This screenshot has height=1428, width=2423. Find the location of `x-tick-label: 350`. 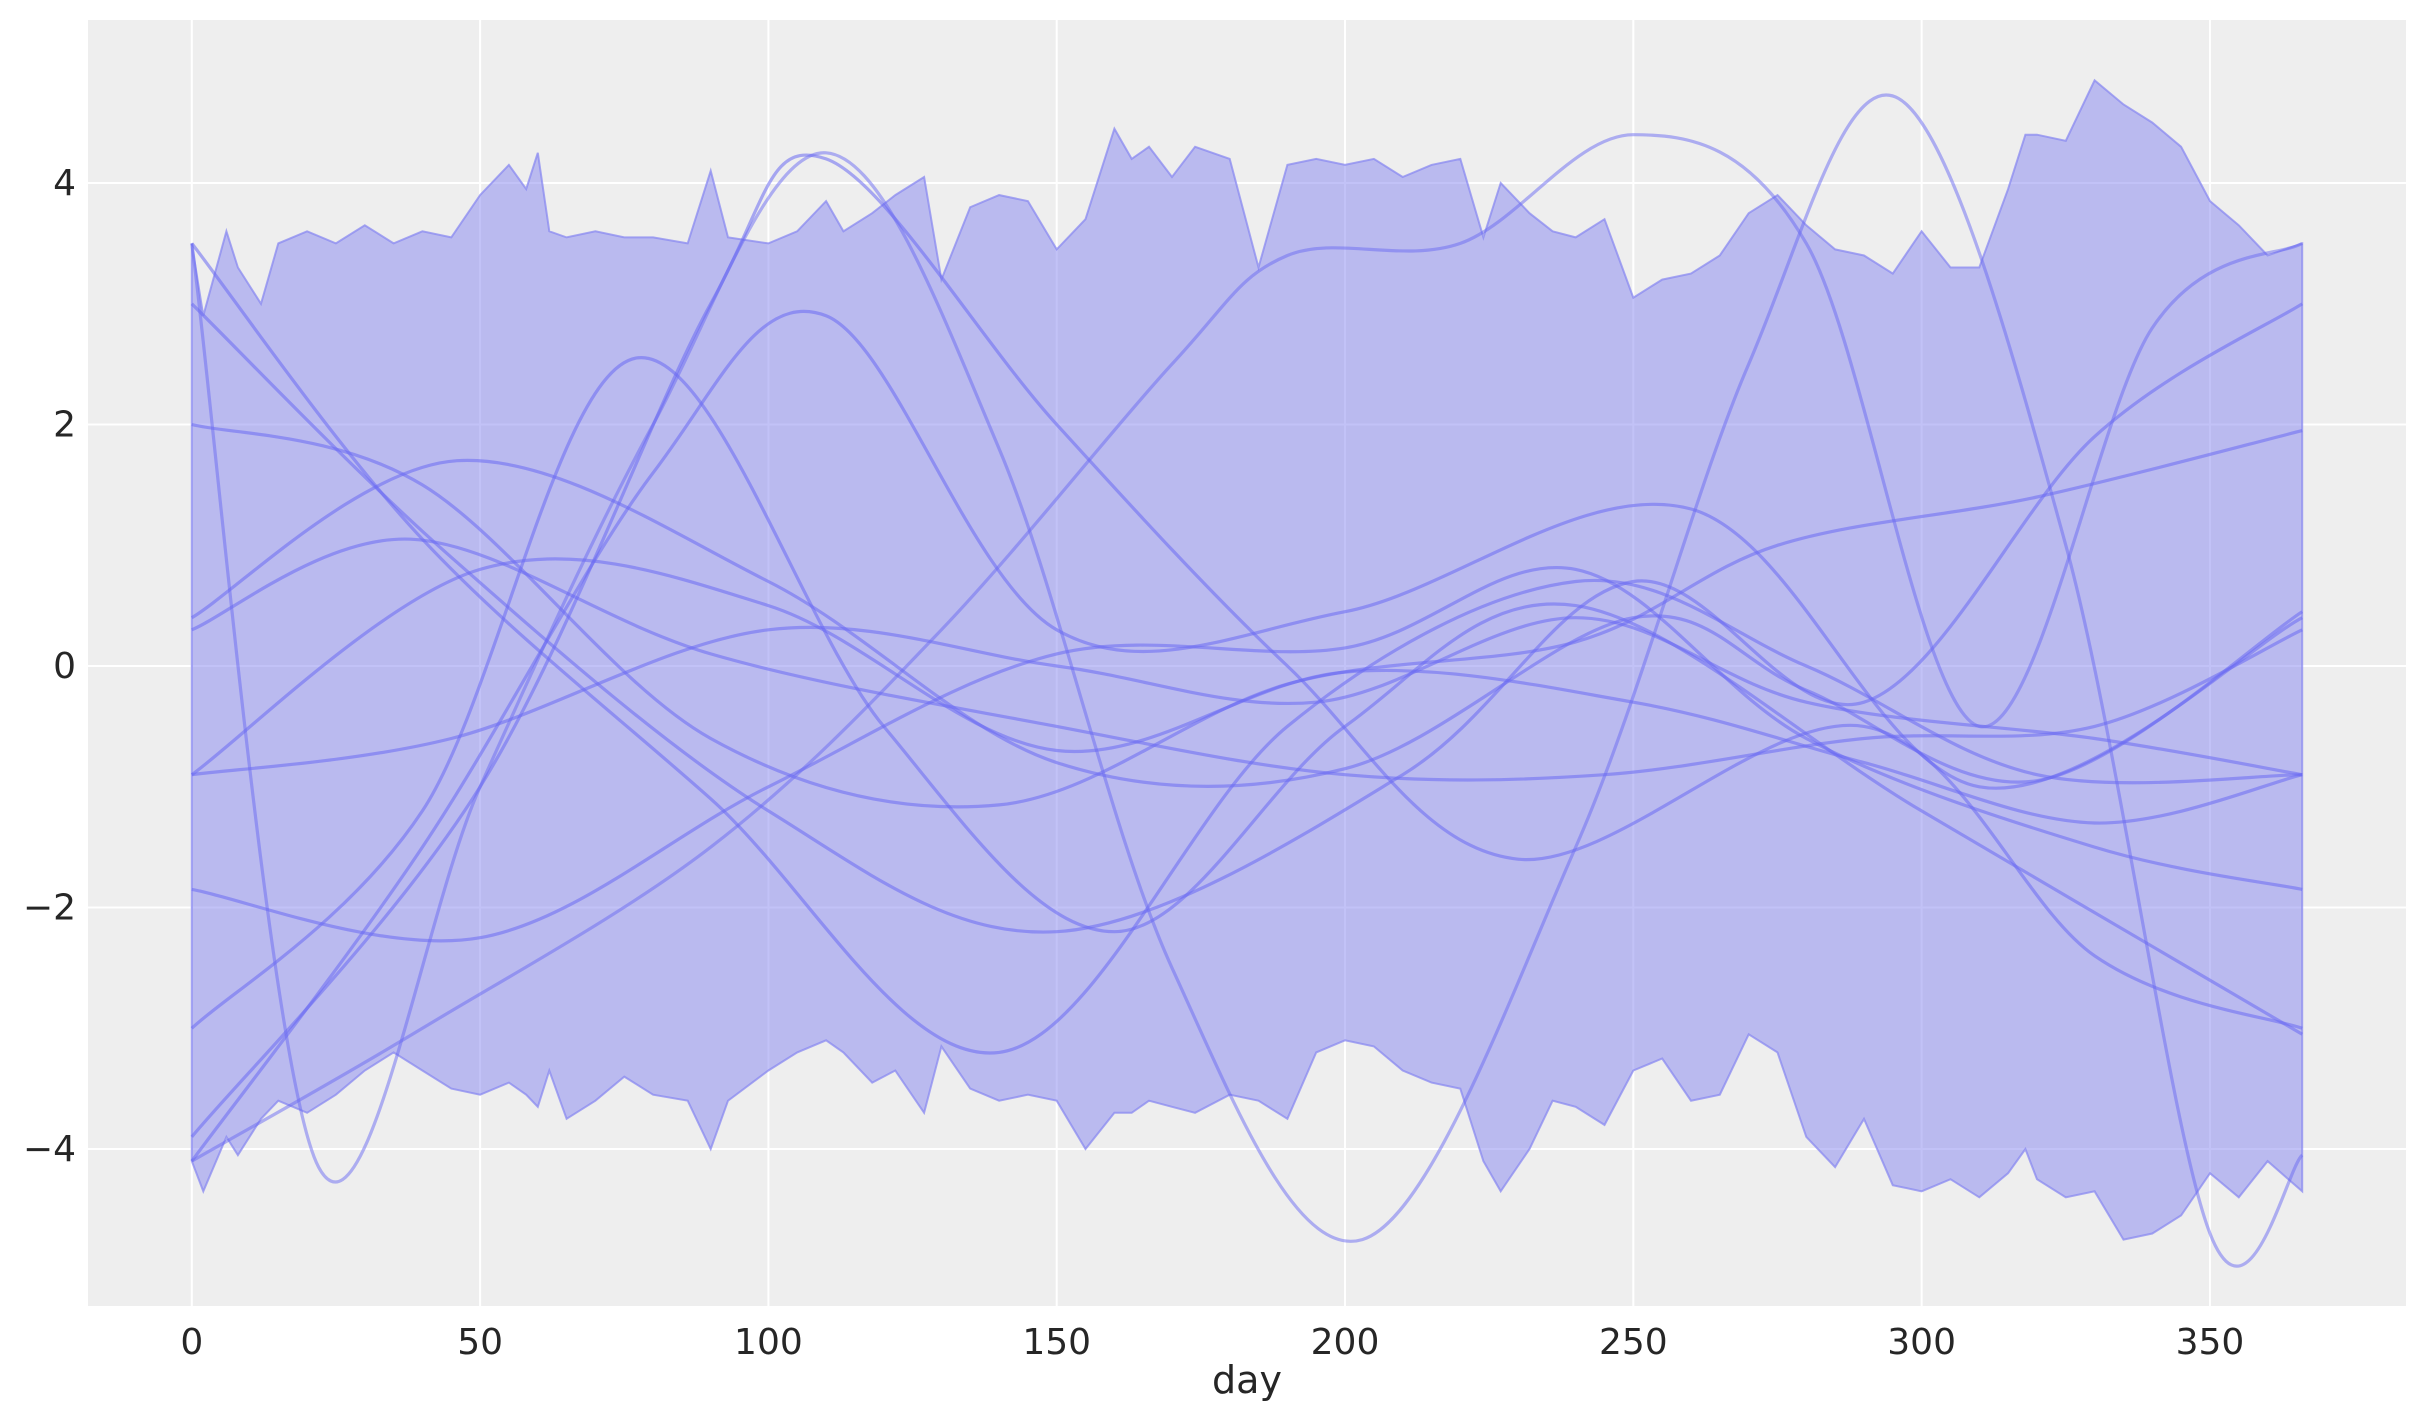

x-tick-label: 350 is located at coordinates (2210, 1342).